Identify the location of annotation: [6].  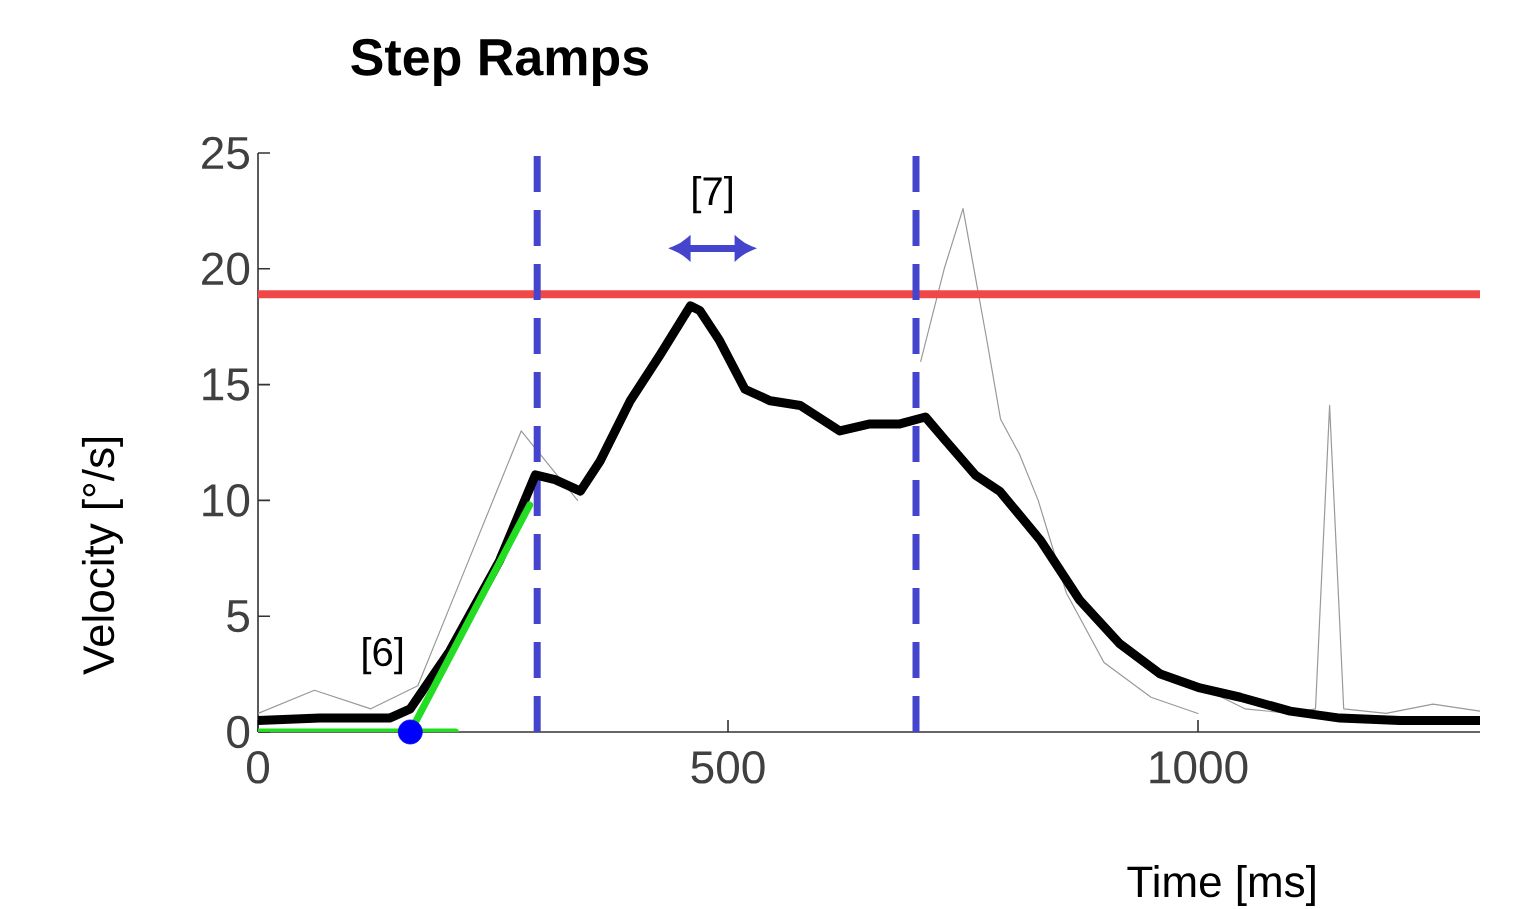
(383, 655).